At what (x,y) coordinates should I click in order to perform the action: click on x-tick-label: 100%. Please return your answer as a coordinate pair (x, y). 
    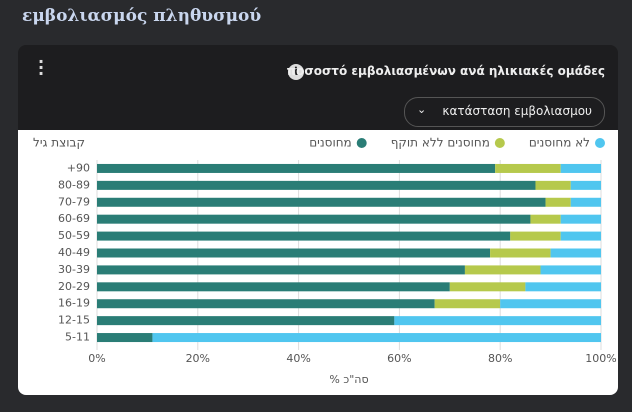
    Looking at the image, I should click on (600, 358).